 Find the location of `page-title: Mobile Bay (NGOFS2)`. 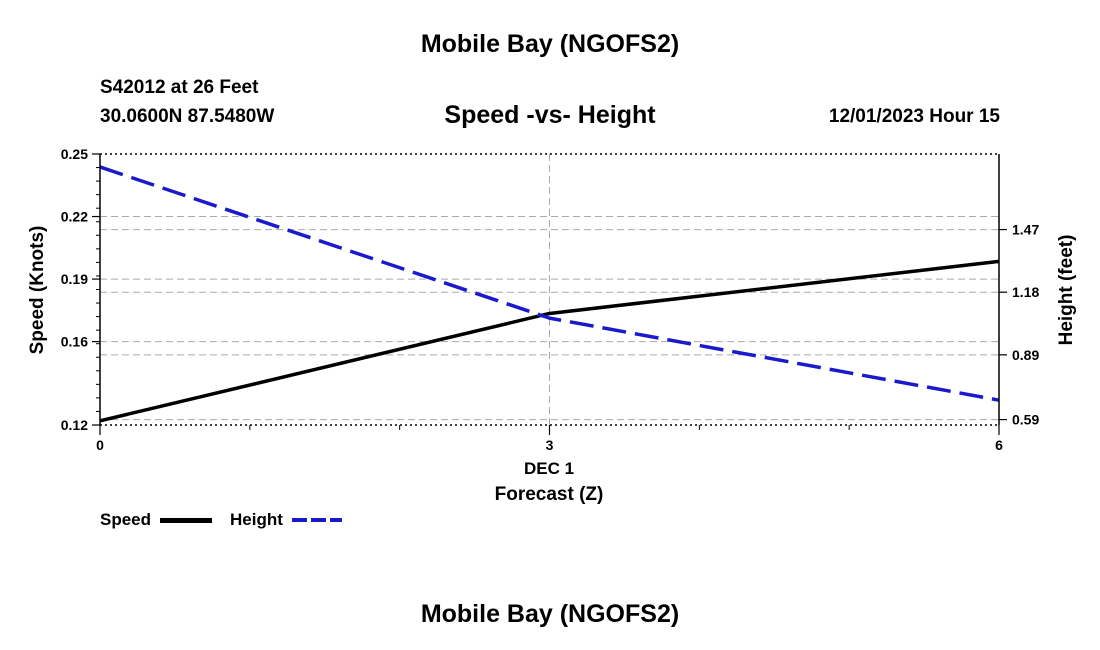

page-title: Mobile Bay (NGOFS2) is located at coordinates (550, 44).